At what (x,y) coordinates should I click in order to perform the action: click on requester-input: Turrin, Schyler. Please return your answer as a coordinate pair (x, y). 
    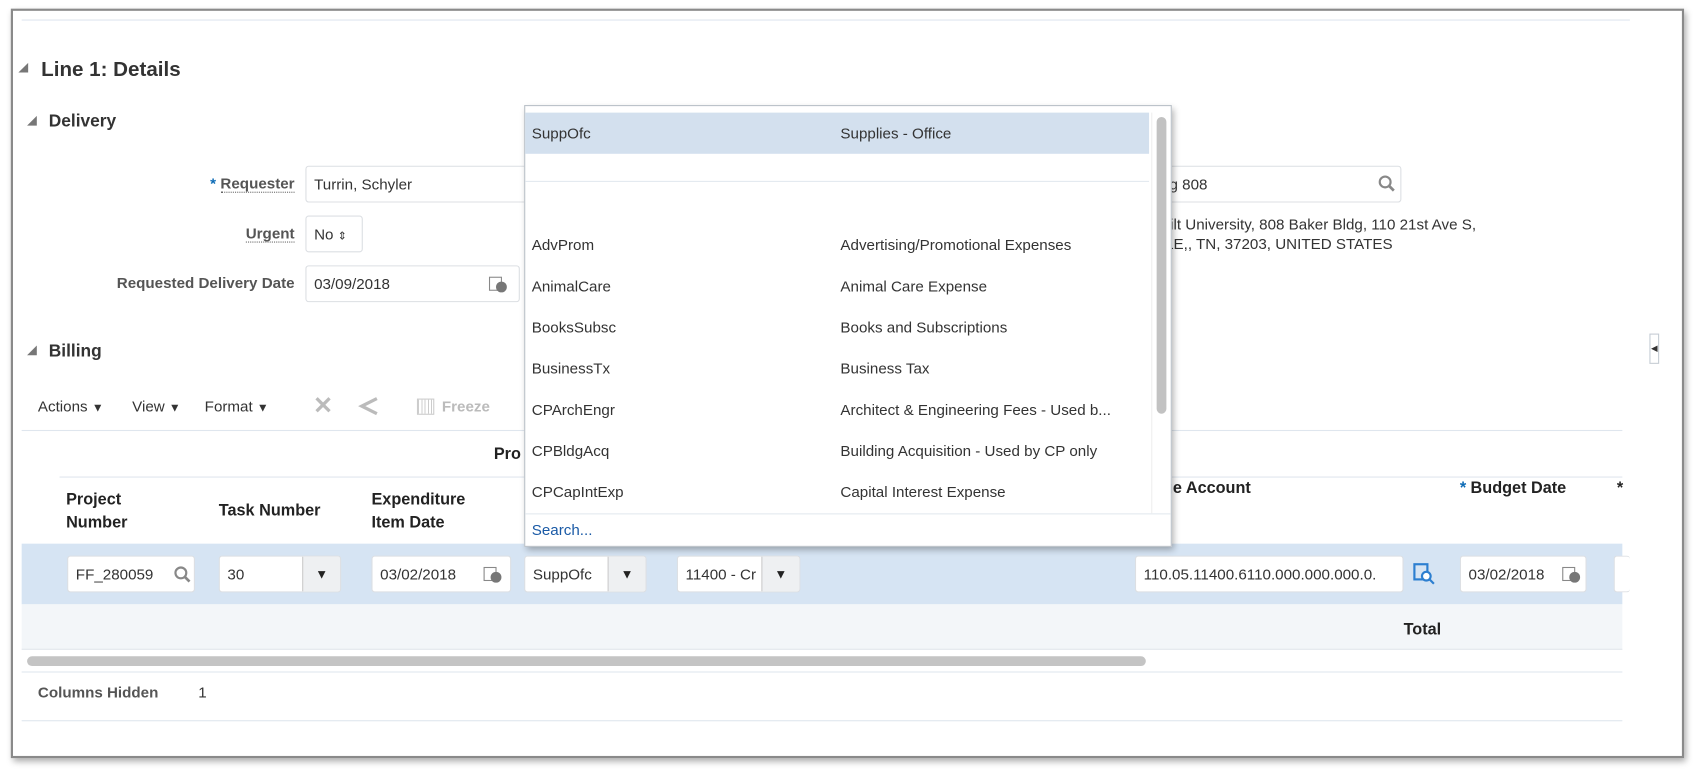
    Looking at the image, I should click on (424, 184).